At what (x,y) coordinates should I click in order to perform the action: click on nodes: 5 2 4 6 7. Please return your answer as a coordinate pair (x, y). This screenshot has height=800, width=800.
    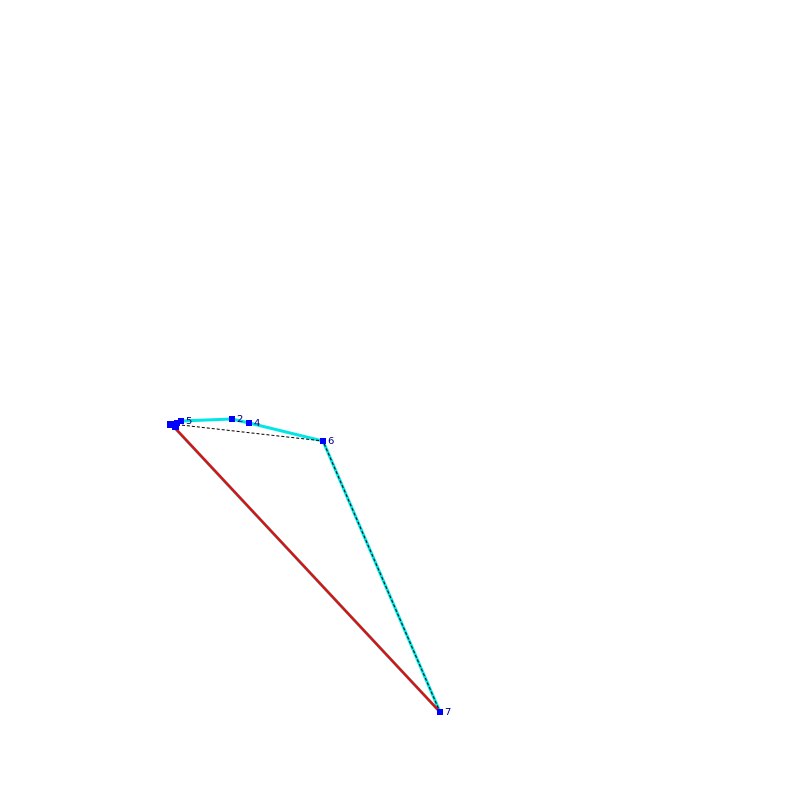
    Looking at the image, I should click on (314, 566).